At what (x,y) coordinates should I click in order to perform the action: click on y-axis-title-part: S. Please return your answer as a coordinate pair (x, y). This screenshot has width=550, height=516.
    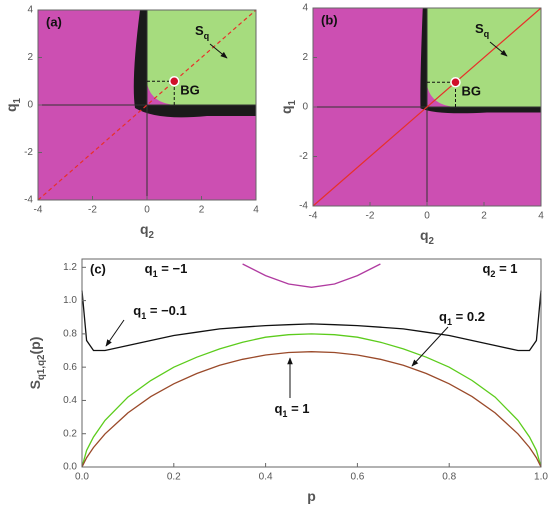
    Looking at the image, I should click on (35, 384).